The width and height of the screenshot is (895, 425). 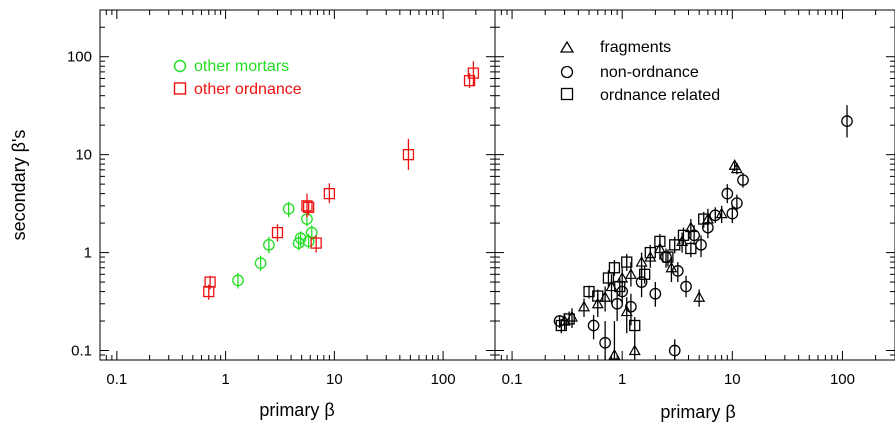 I want to click on left-y-tick-label: 10, so click(x=83, y=155).